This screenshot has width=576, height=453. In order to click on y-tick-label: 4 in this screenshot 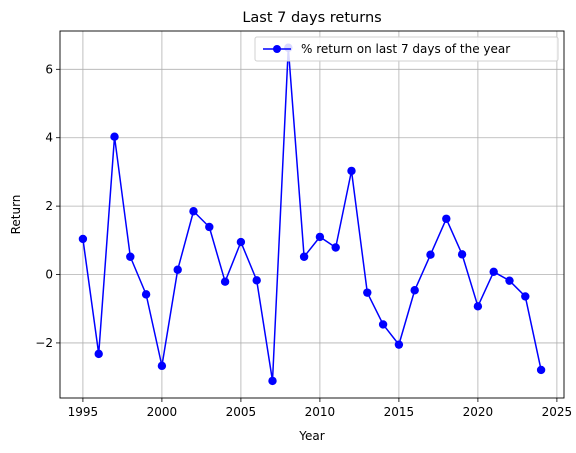, I will do `click(49, 138)`.